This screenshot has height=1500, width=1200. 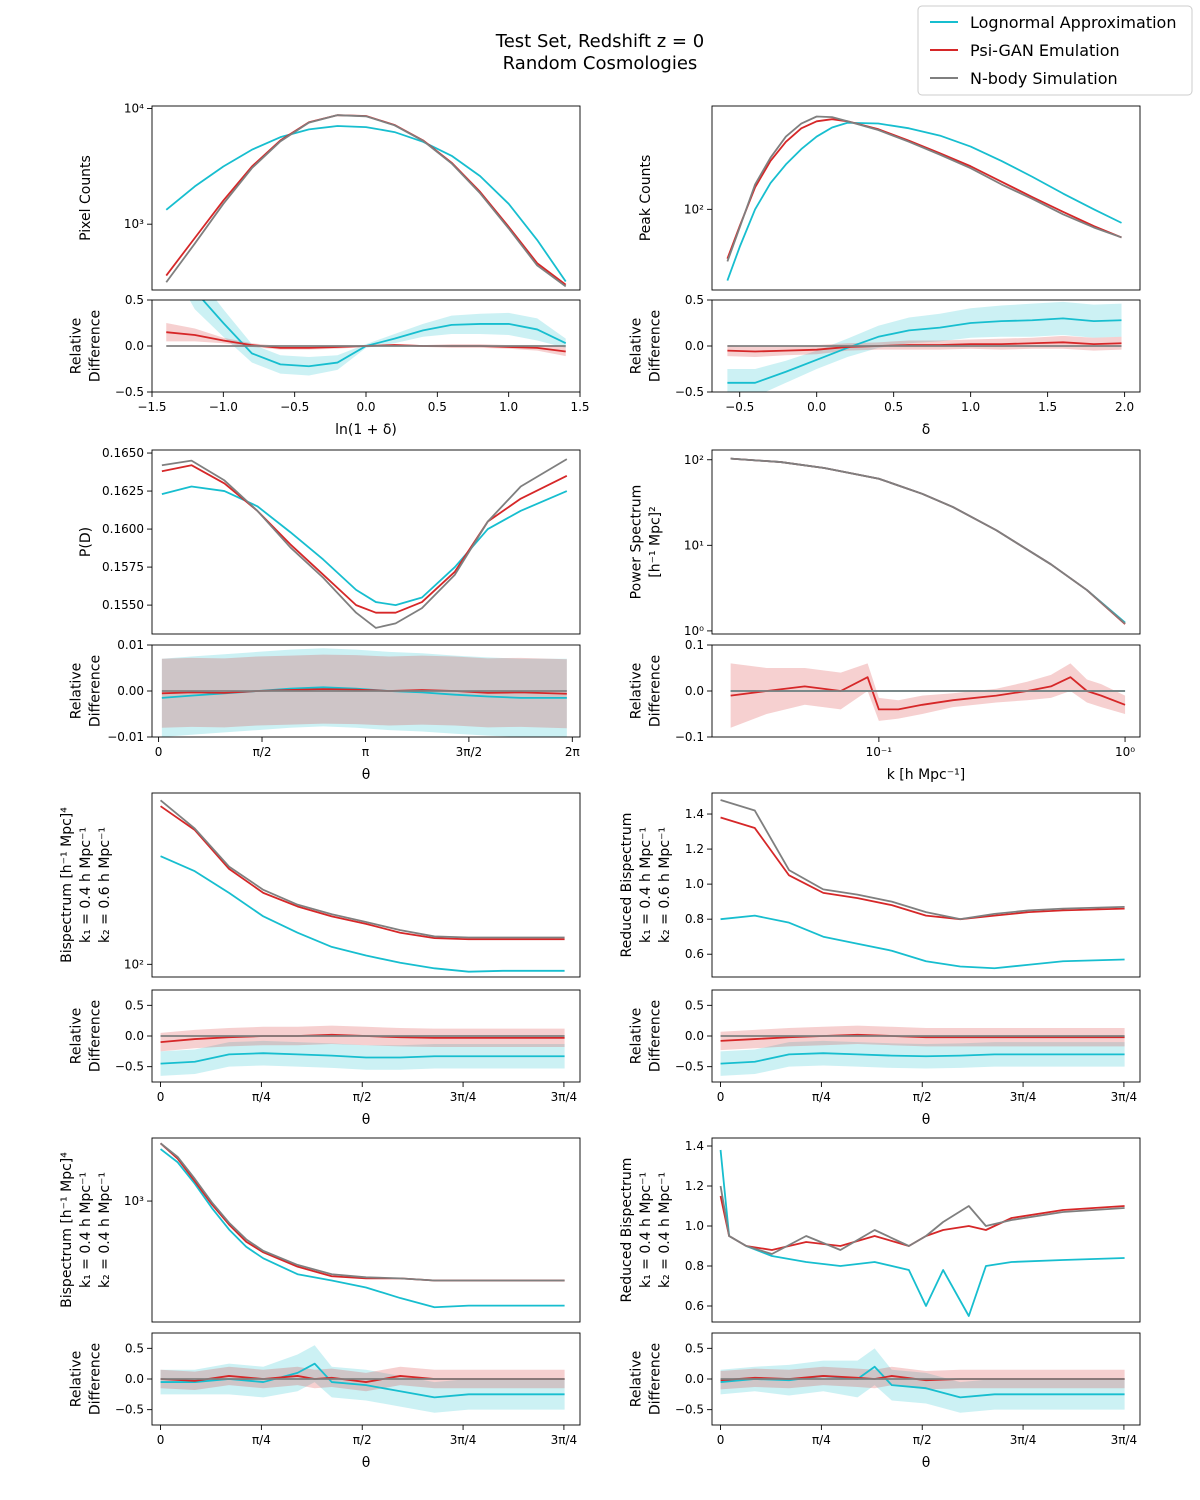 I want to click on plot-area-pd, so click(x=364, y=543).